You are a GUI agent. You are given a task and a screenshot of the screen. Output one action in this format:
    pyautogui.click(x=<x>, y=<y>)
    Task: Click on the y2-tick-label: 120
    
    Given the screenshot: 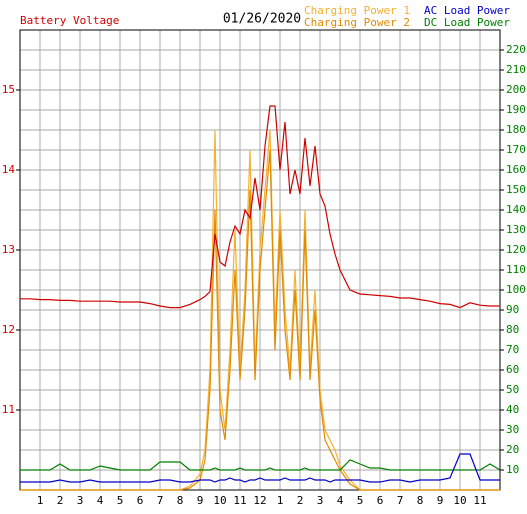 What is the action you would take?
    pyautogui.click(x=516, y=249)
    